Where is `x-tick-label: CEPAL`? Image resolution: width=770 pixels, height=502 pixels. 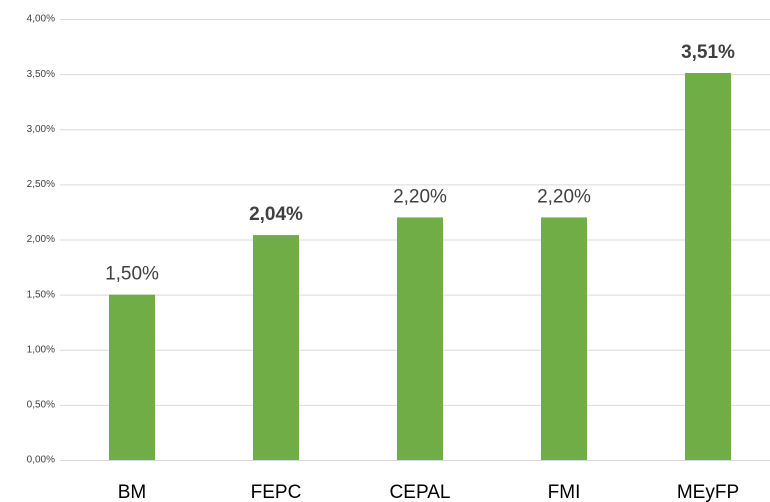 x-tick-label: CEPAL is located at coordinates (420, 492).